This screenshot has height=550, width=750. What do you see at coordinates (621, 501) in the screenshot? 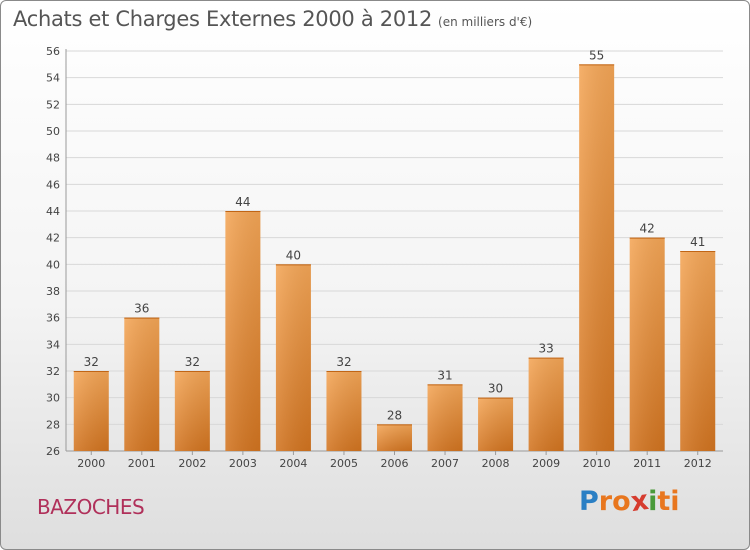
I see `logo-letter: o` at bounding box center [621, 501].